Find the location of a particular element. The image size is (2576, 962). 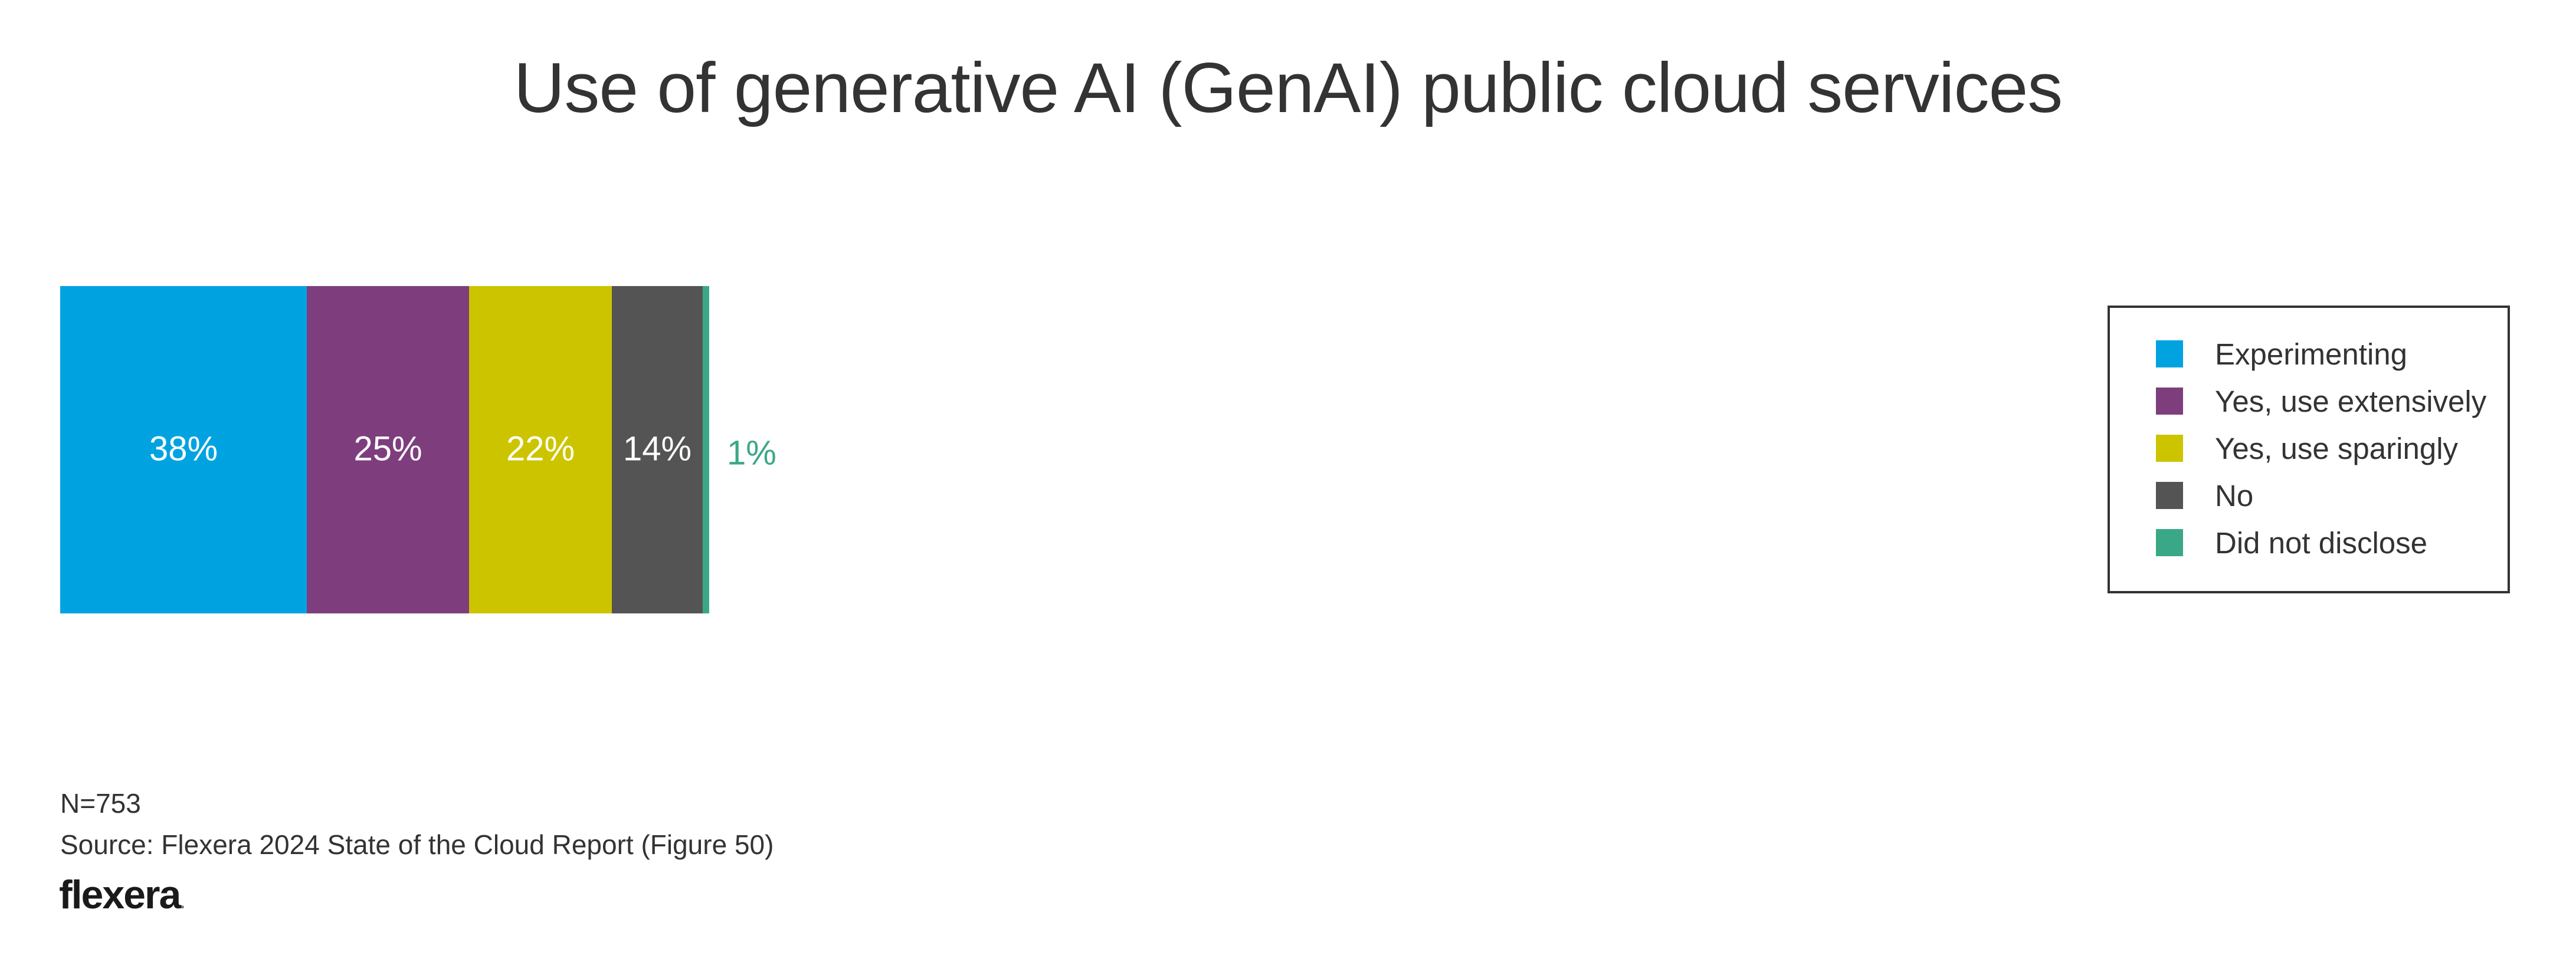

bar-segment-experimenting is located at coordinates (183, 450).